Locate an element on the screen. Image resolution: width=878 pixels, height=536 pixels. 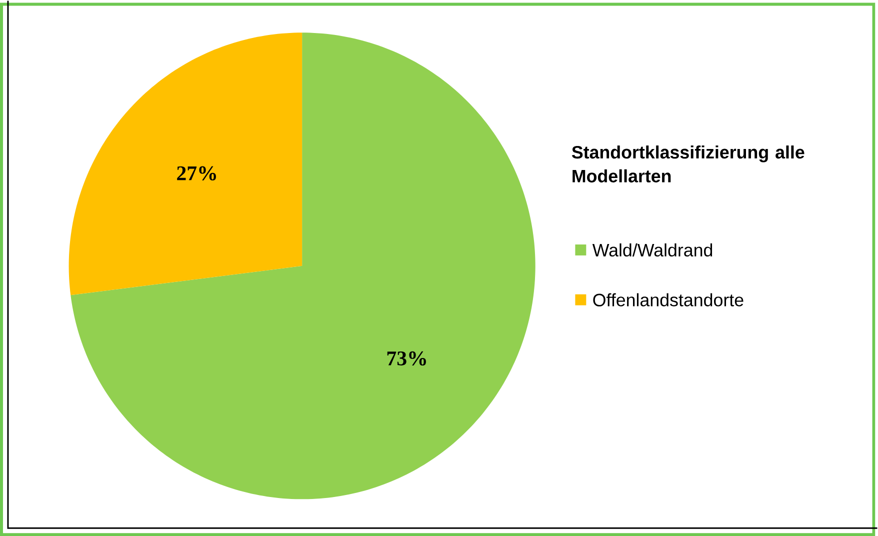
data-label: 73% is located at coordinates (406, 358).